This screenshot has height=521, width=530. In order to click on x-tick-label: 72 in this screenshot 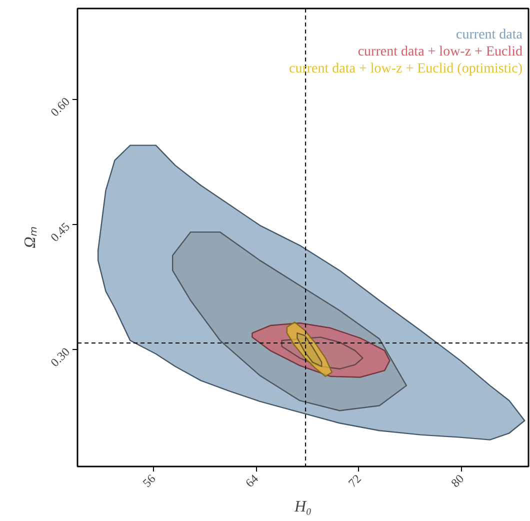, I will do `click(354, 481)`.